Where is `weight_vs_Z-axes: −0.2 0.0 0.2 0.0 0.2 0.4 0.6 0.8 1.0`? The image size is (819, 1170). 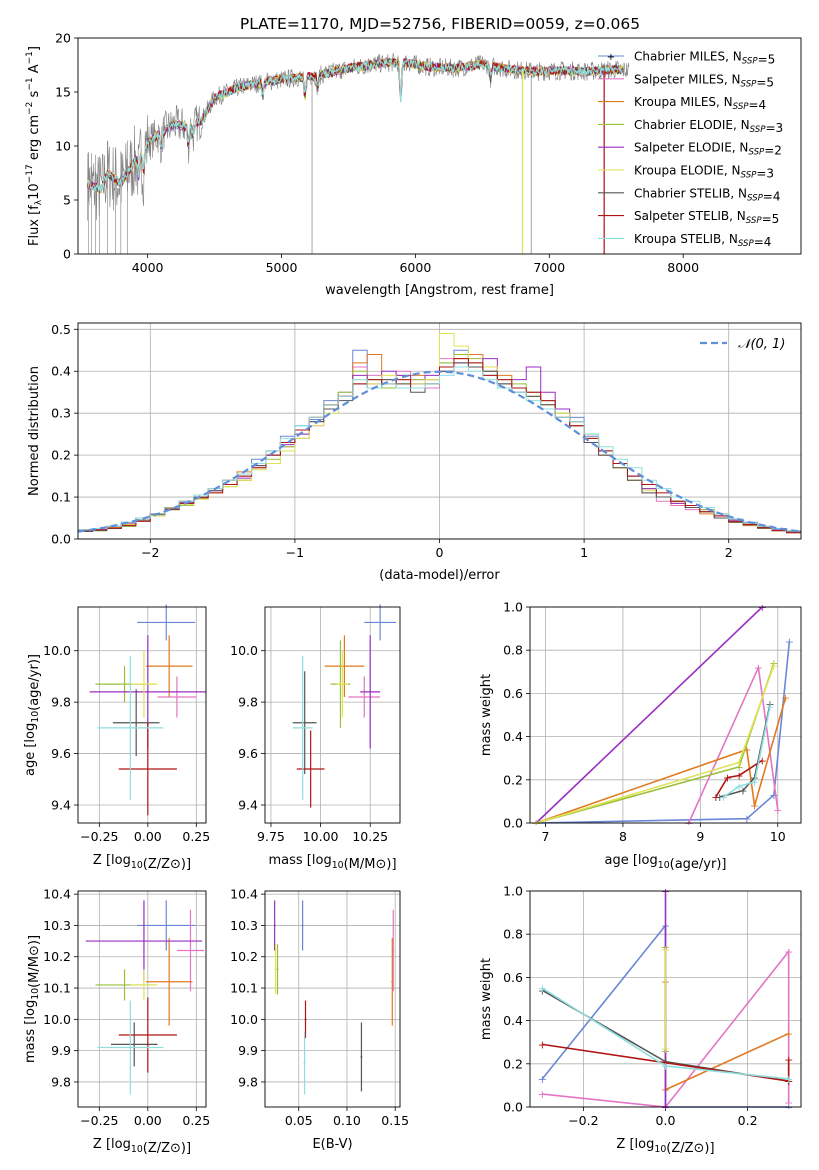
weight_vs_Z-axes: −0.2 0.0 0.2 0.0 0.2 0.4 0.6 0.8 1.0 is located at coordinates (652, 1006).